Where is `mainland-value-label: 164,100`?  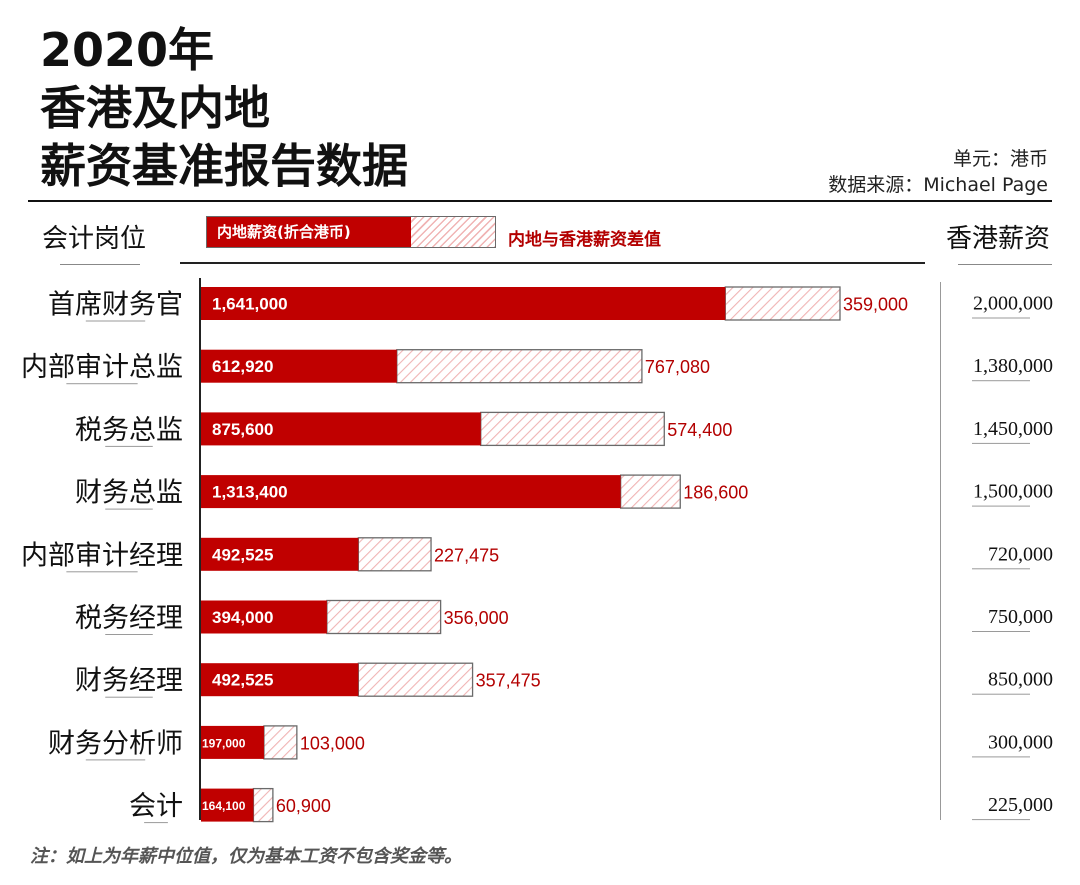 mainland-value-label: 164,100 is located at coordinates (224, 806).